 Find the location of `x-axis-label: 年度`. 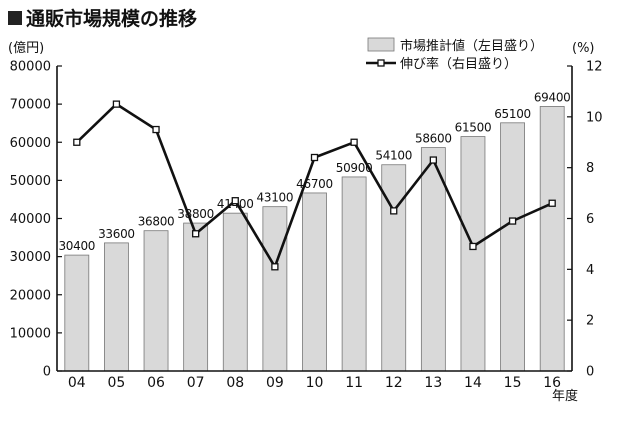

x-axis-label: 年度 is located at coordinates (565, 396).